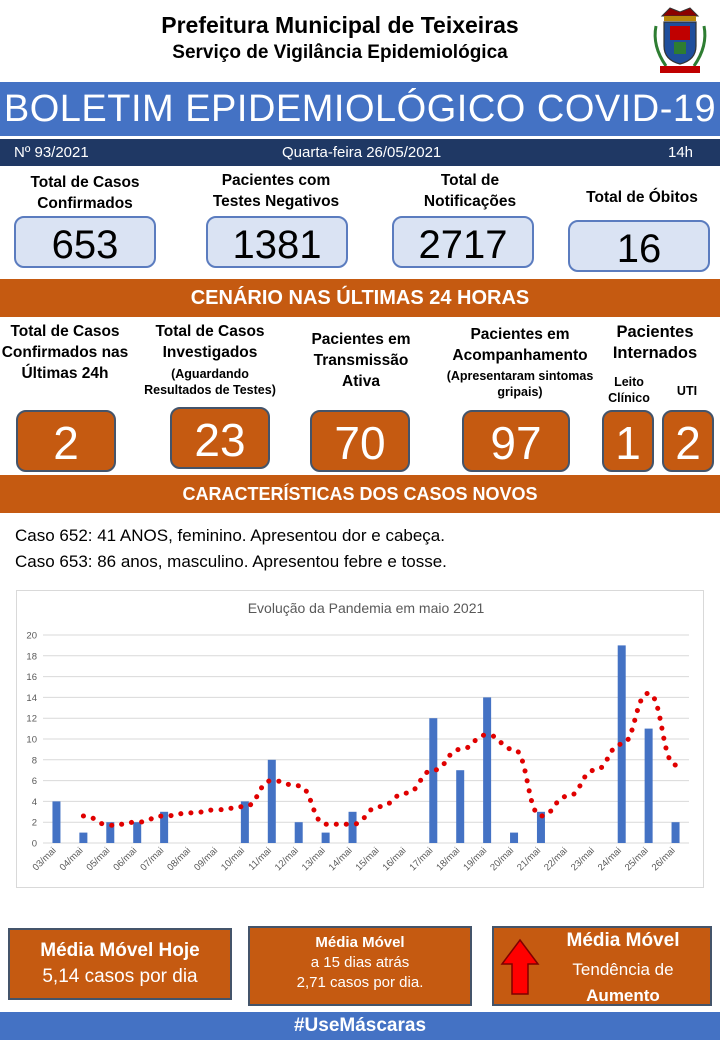 The width and height of the screenshot is (720, 1040). Describe the element at coordinates (629, 390) in the screenshot. I see `ward-bed-label: Leito Clínico` at that location.